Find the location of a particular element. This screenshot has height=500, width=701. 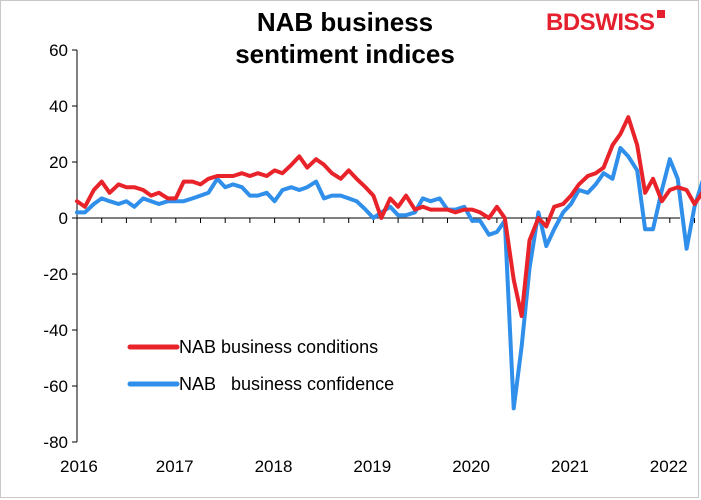

x-tick-label: 2018 is located at coordinates (274, 466).